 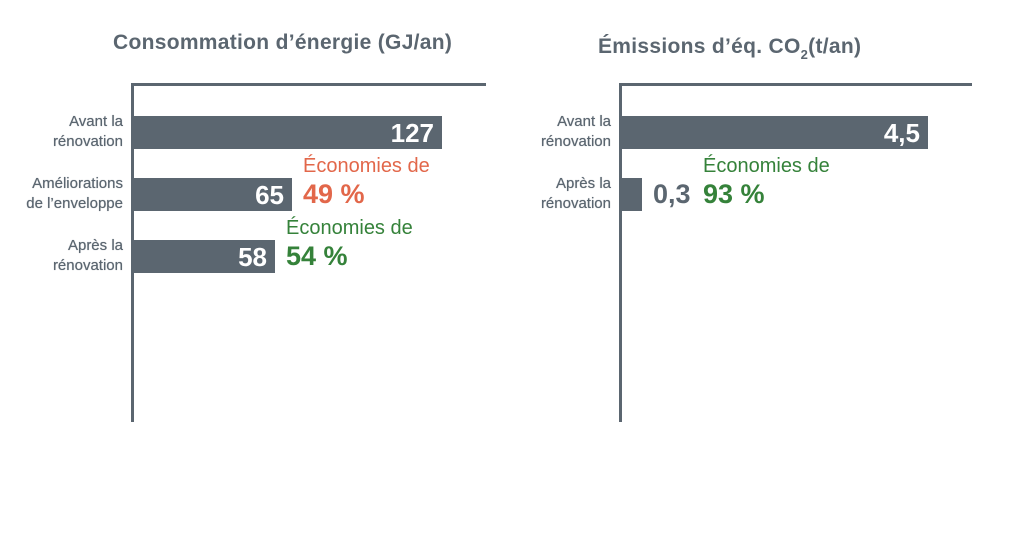 What do you see at coordinates (835, 46) in the screenshot?
I see `chart-title-text-post: (t/an)` at bounding box center [835, 46].